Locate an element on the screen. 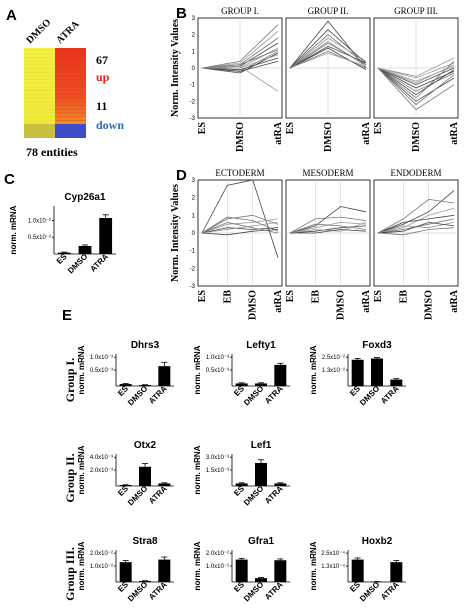 Image resolution: width=474 pixels, height=612 pixels. down-count: 11 is located at coordinates (101, 106).